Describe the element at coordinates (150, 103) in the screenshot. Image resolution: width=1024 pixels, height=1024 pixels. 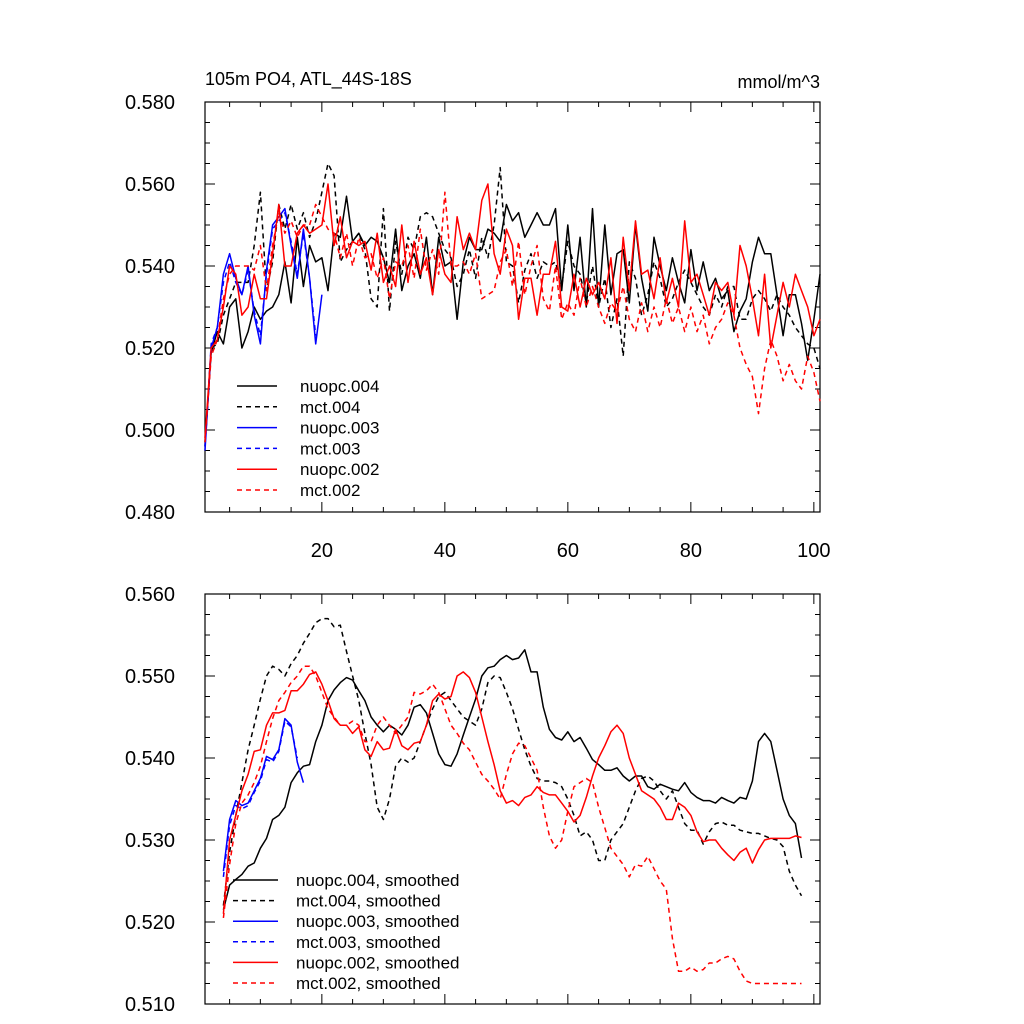
I see `y-tick-label: 0.580` at that location.